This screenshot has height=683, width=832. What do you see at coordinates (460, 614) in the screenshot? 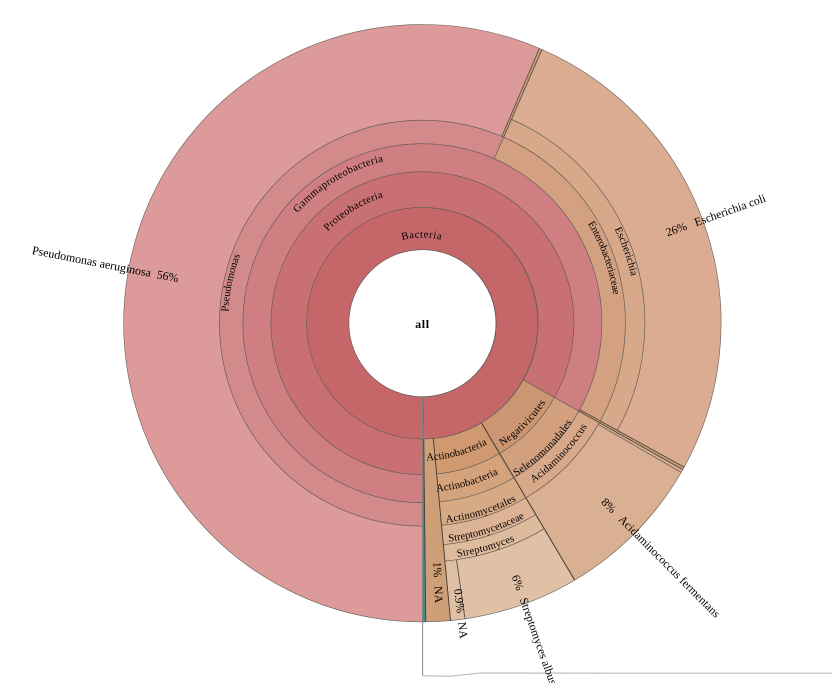
I see `svg-text: 0.9% NA` at bounding box center [460, 614].